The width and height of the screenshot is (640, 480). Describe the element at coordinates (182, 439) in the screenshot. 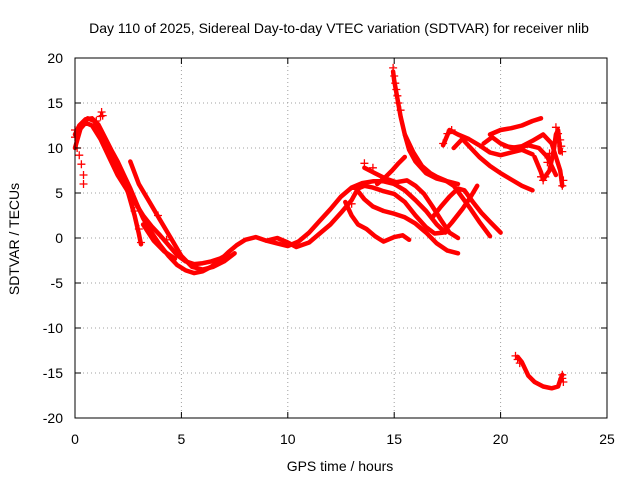

I see `x-tick-label: 5` at that location.